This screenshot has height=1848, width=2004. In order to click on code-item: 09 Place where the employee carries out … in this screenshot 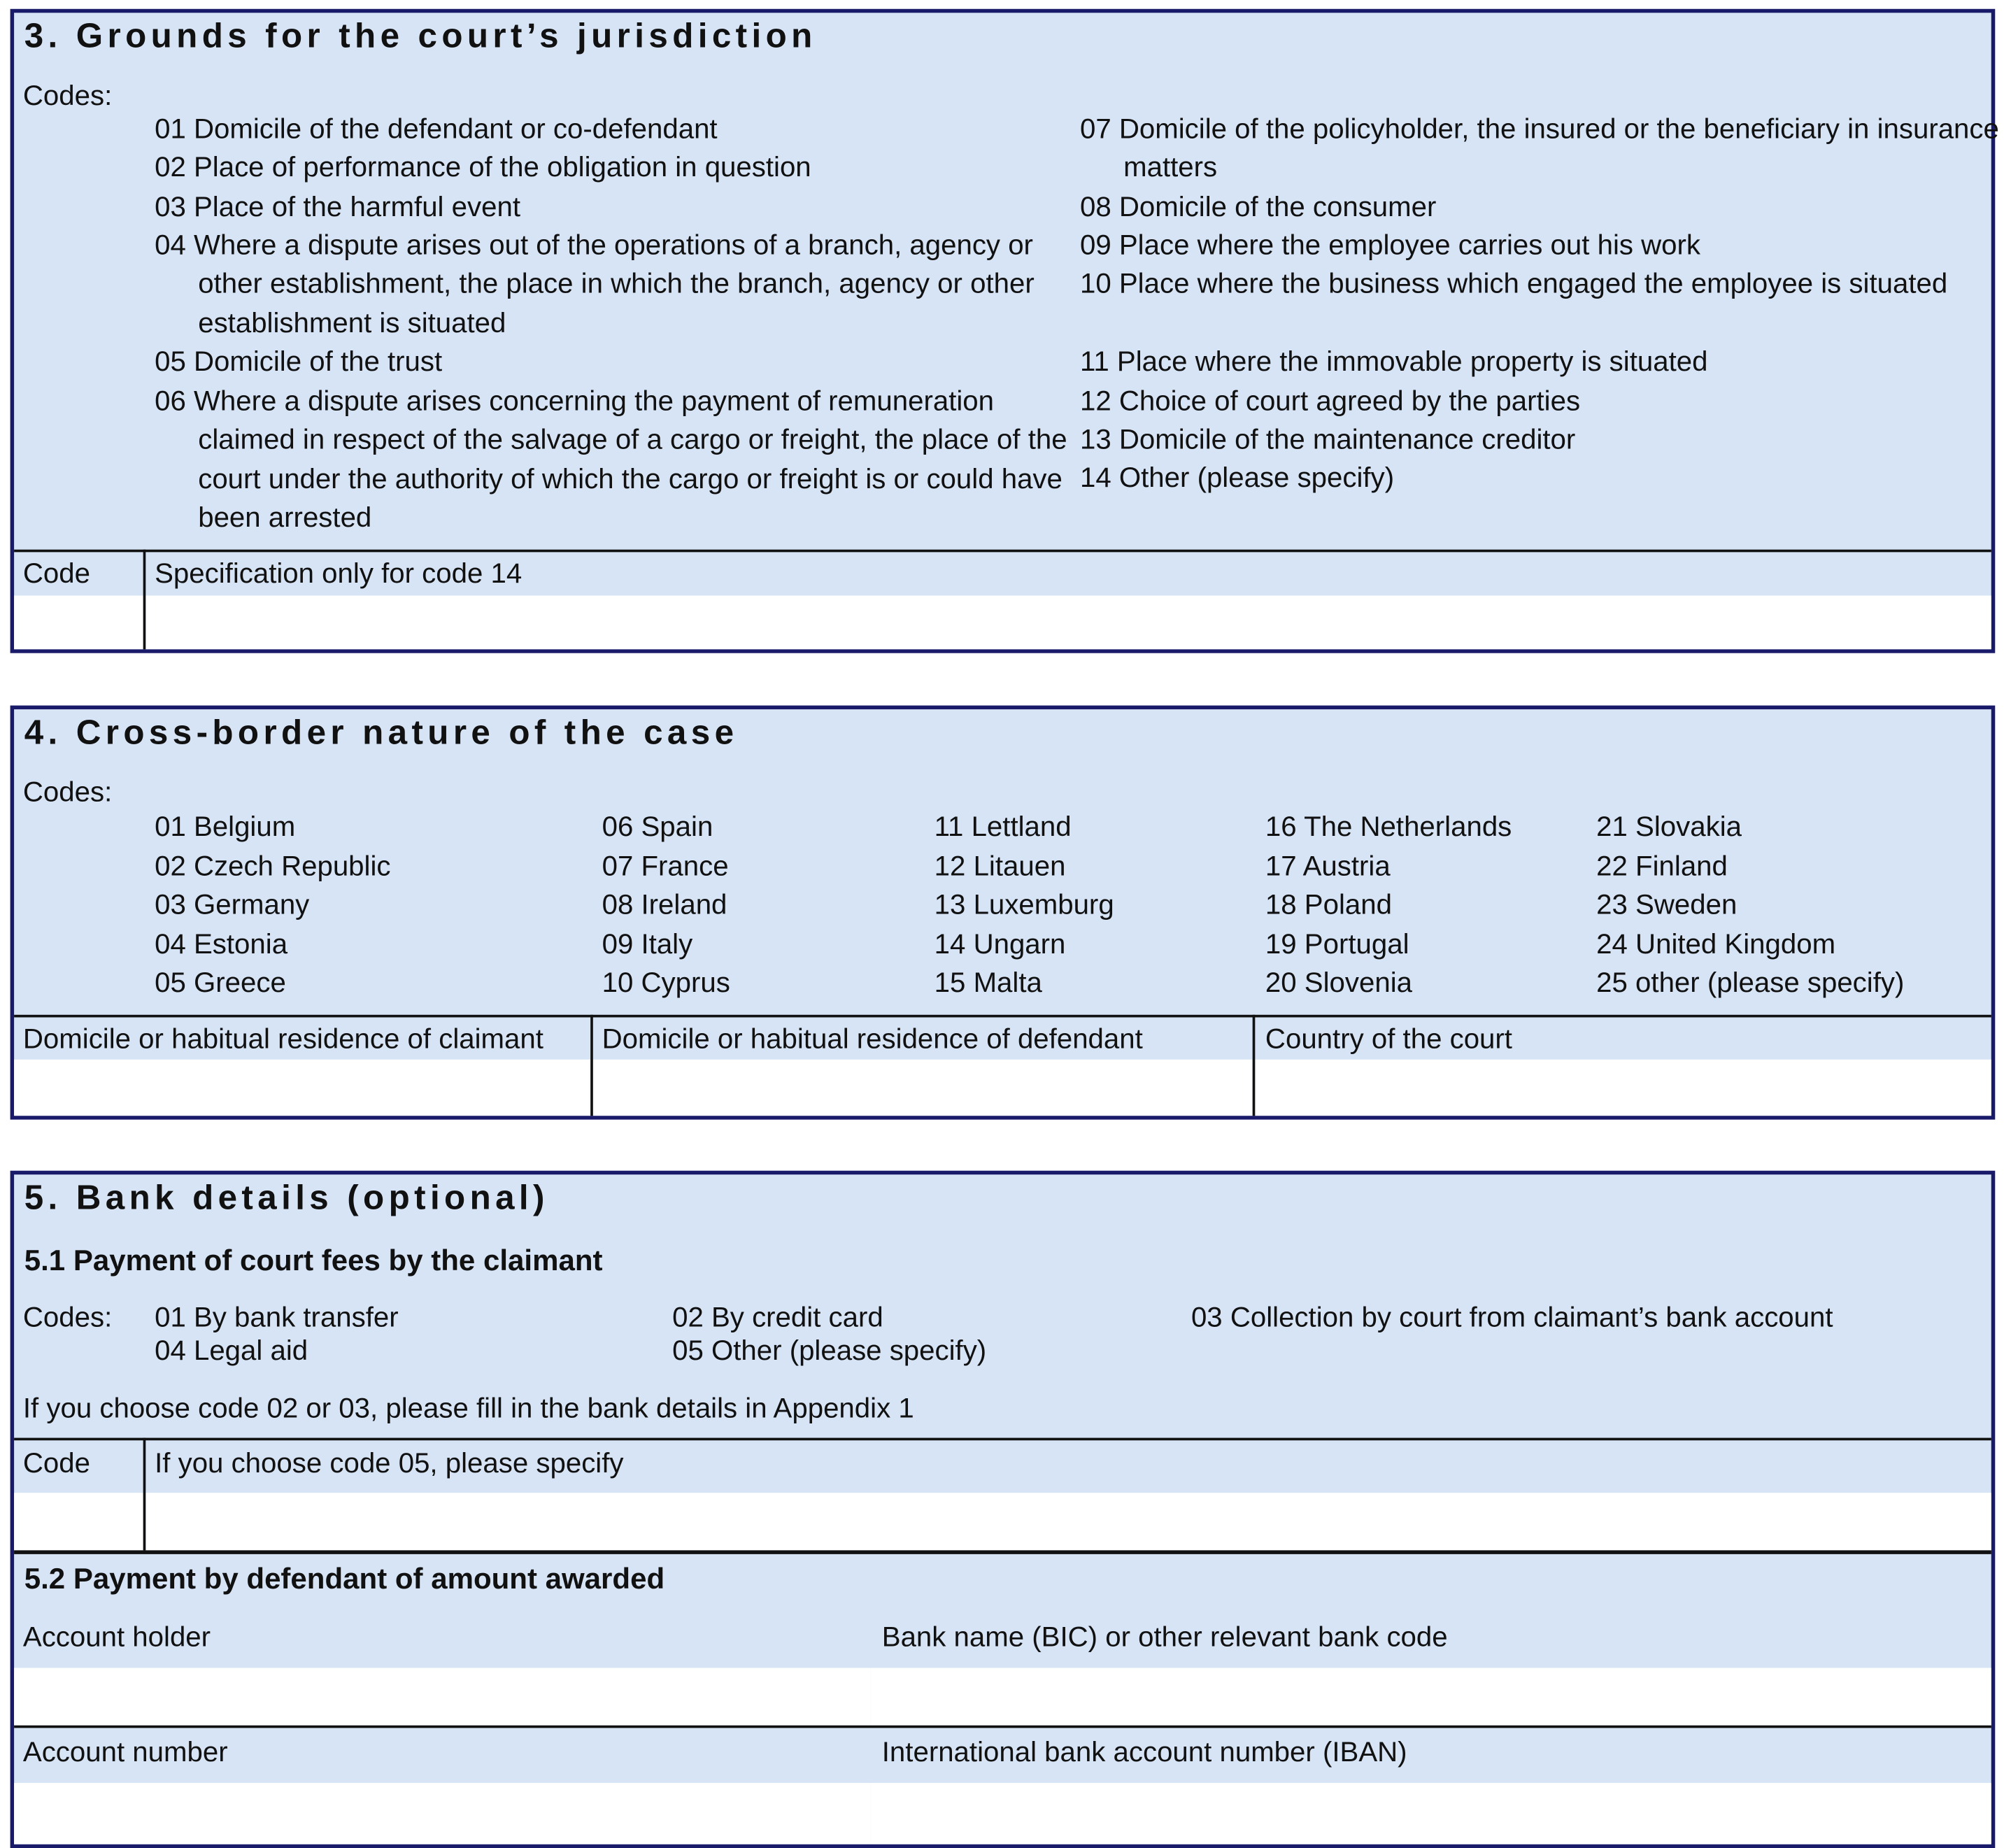, I will do `click(1390, 245)`.